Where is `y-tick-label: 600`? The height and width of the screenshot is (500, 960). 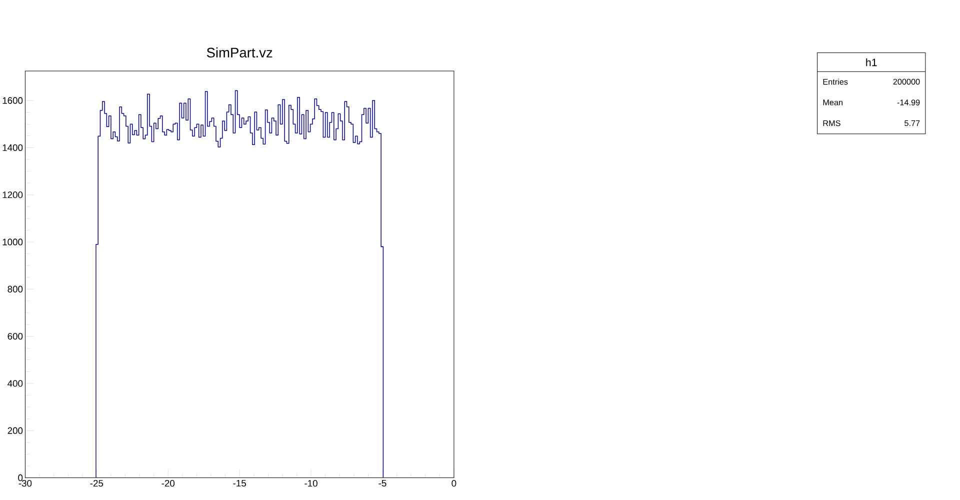
y-tick-label: 600 is located at coordinates (15, 336).